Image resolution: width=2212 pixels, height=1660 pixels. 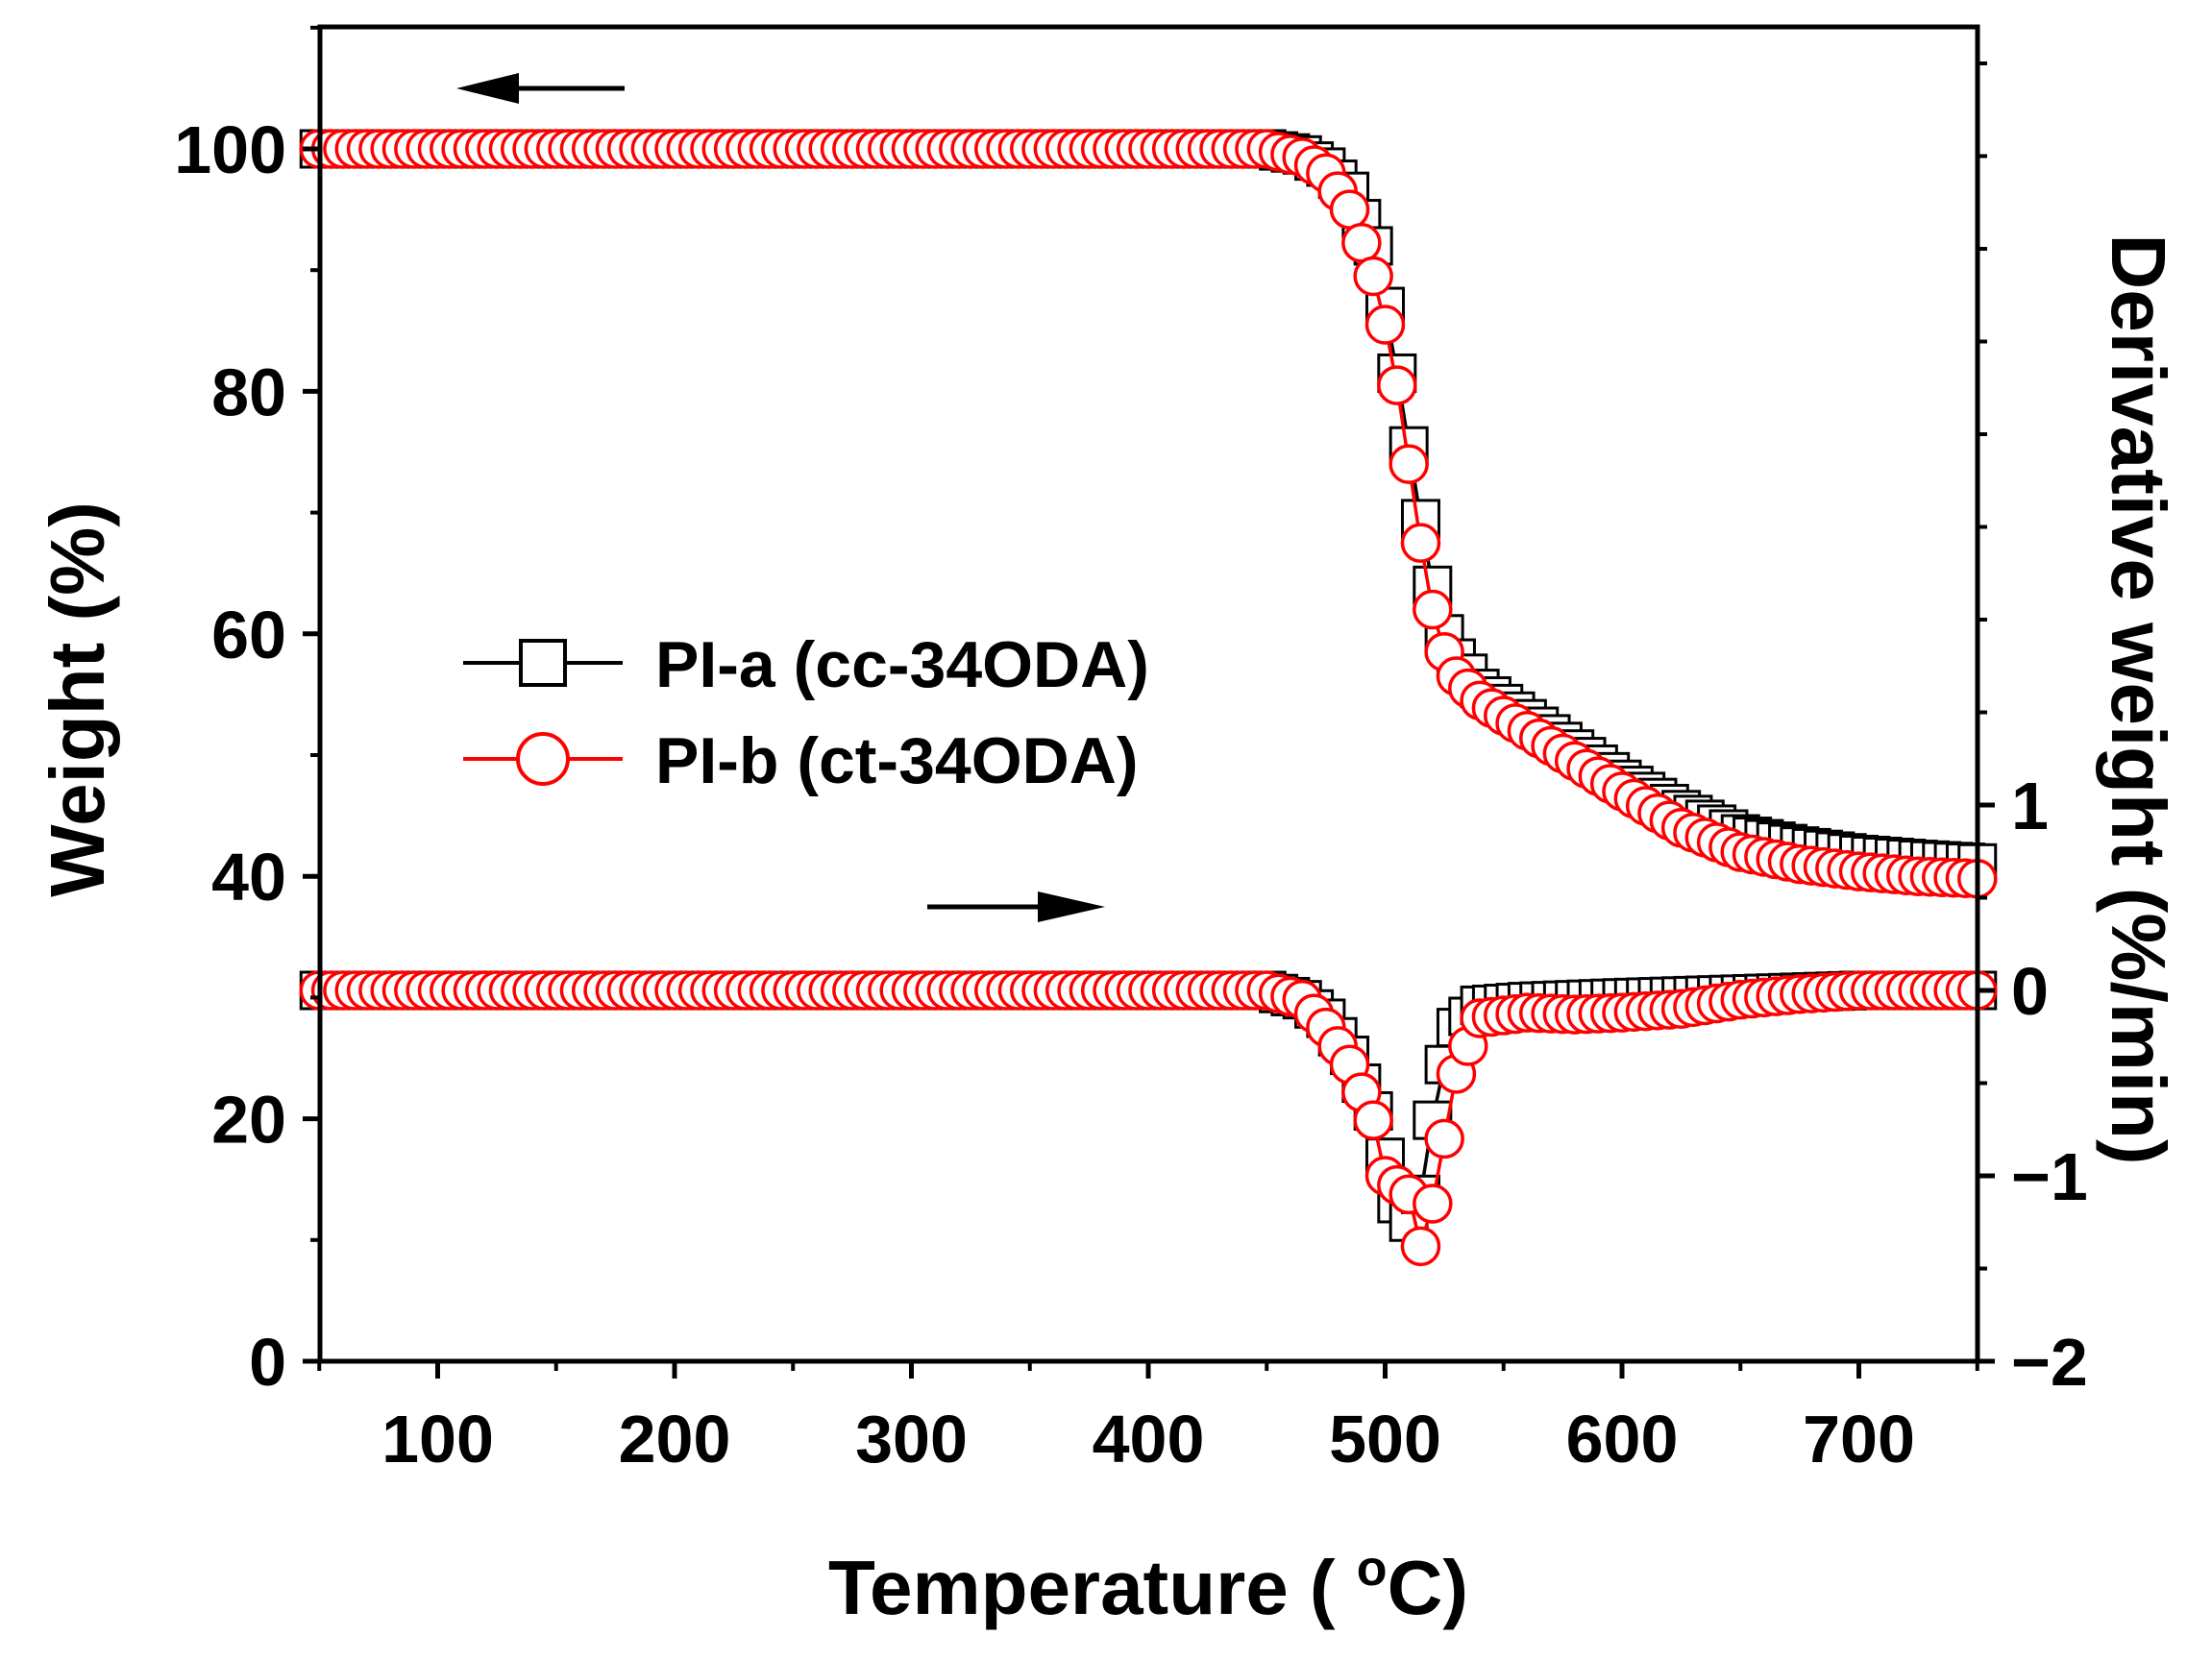 What do you see at coordinates (911, 1439) in the screenshot?
I see `x-tick-label: 300` at bounding box center [911, 1439].